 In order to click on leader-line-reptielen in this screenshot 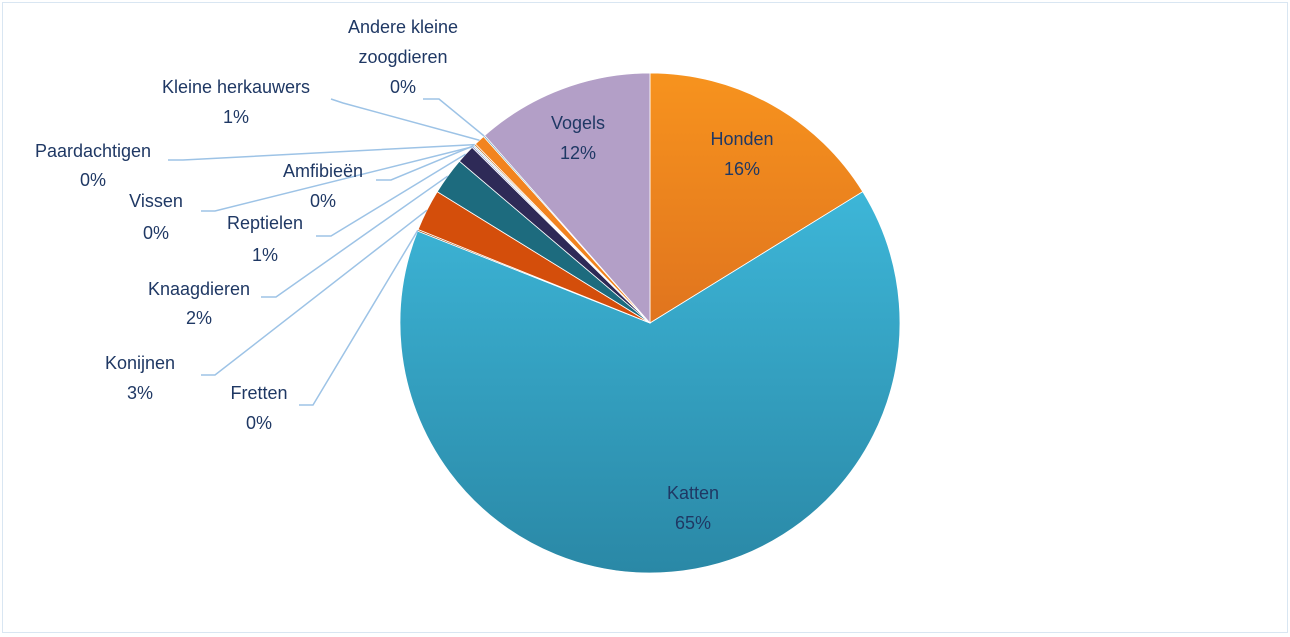, I will do `click(391, 195)`.